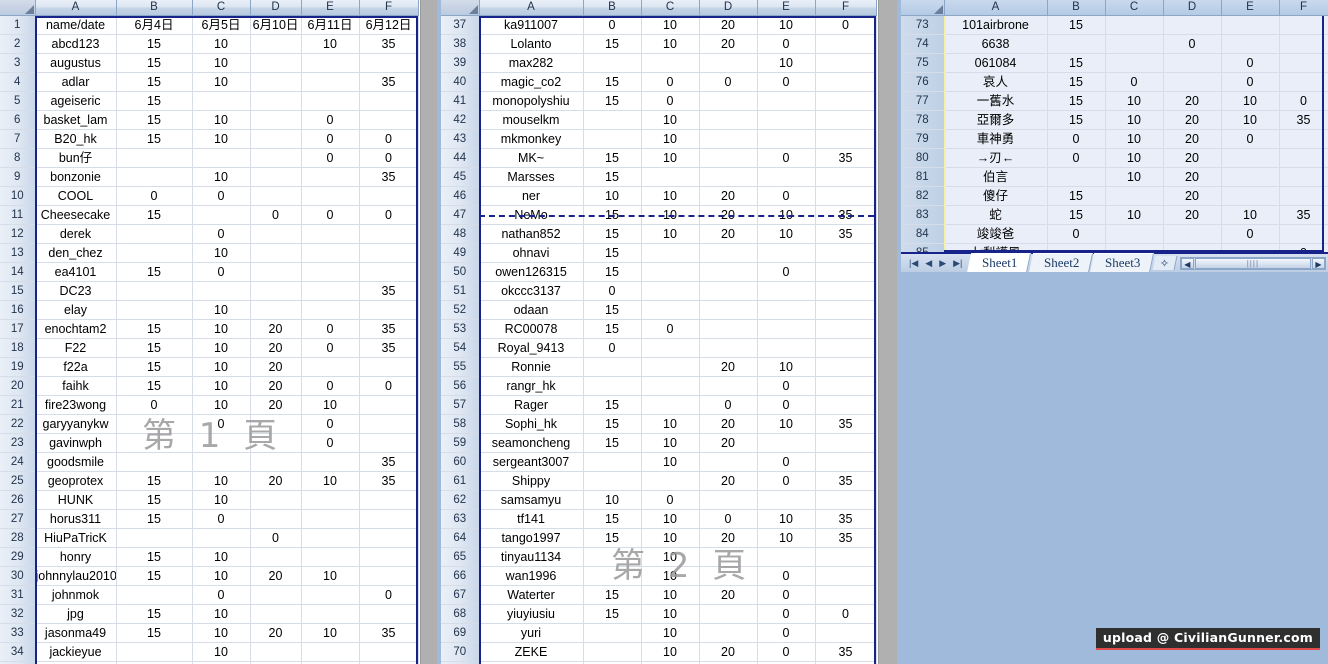  Describe the element at coordinates (786, 462) in the screenshot. I see `cell-e60: 0` at that location.